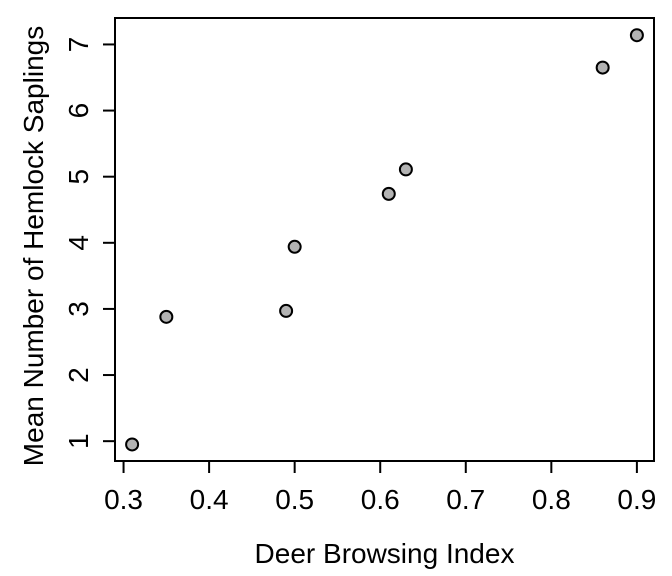  What do you see at coordinates (78, 309) in the screenshot?
I see `y-tick-label: 3` at bounding box center [78, 309].